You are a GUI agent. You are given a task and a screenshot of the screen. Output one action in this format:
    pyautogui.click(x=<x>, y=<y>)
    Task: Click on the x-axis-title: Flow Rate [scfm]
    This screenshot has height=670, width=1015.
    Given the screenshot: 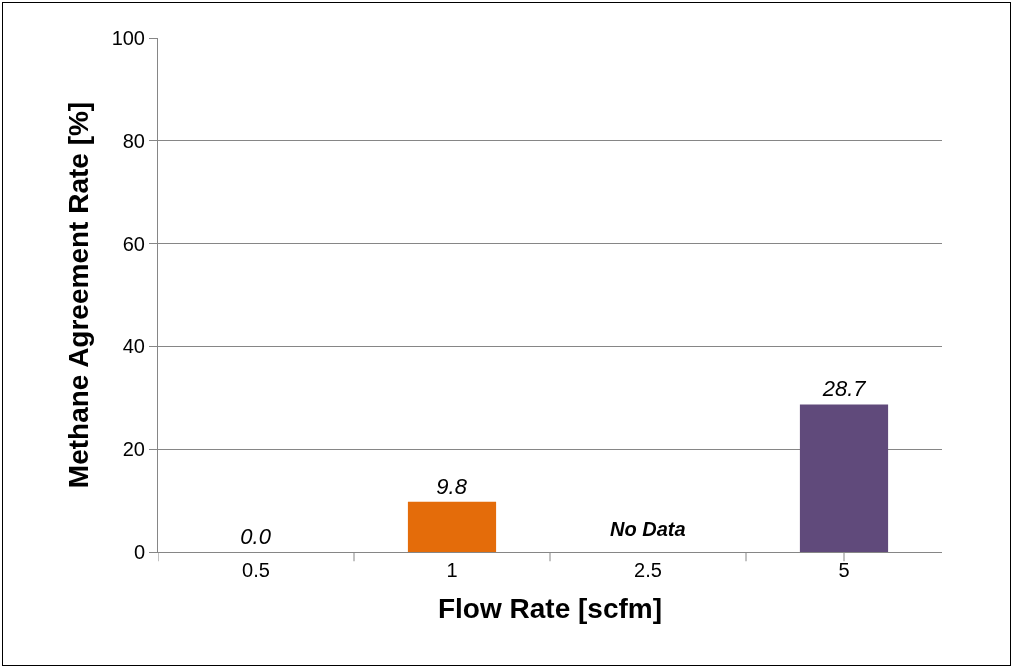 What is the action you would take?
    pyautogui.click(x=550, y=609)
    